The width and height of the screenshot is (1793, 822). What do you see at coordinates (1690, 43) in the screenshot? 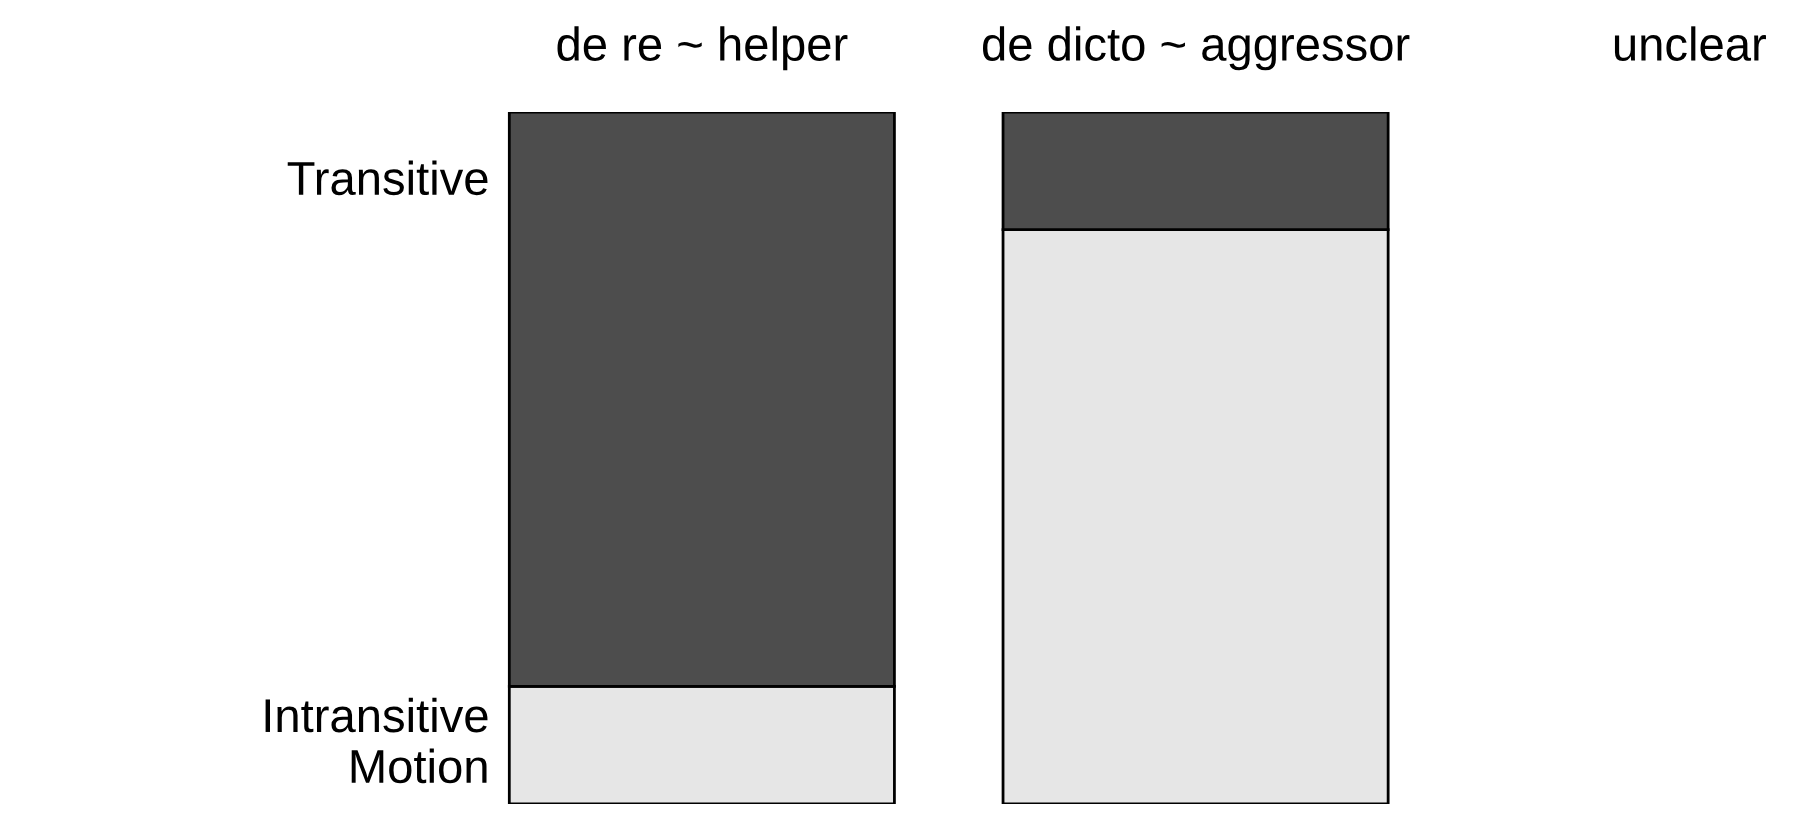
I see `x-tick-label: unclear` at bounding box center [1690, 43].